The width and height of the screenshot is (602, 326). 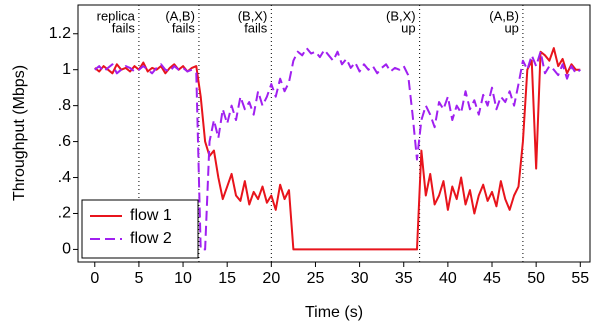 What do you see at coordinates (580, 278) in the screenshot?
I see `x-tick-label: 55` at bounding box center [580, 278].